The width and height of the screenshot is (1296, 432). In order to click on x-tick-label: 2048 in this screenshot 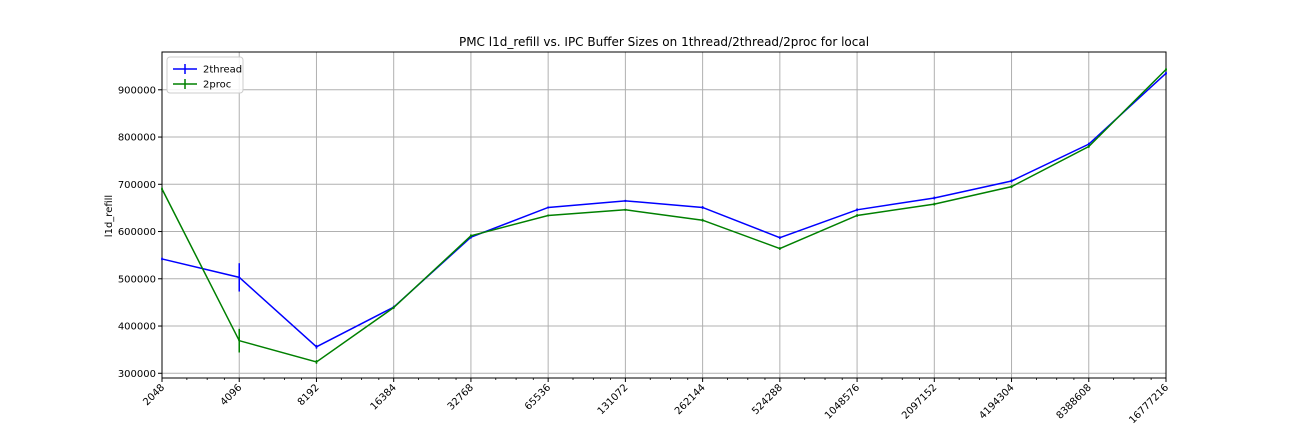, I will do `click(154, 395)`.